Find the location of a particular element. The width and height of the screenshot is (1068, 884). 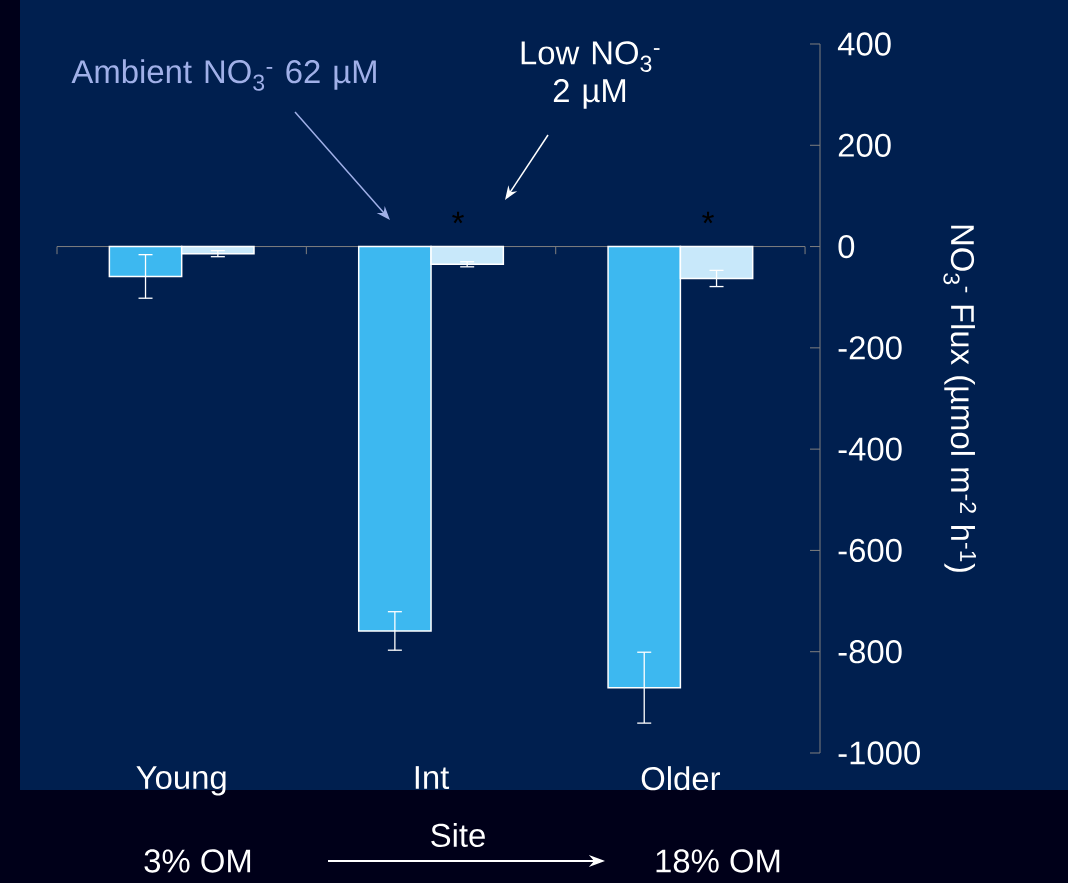

y-tick-label: -200 is located at coordinates (870, 348).